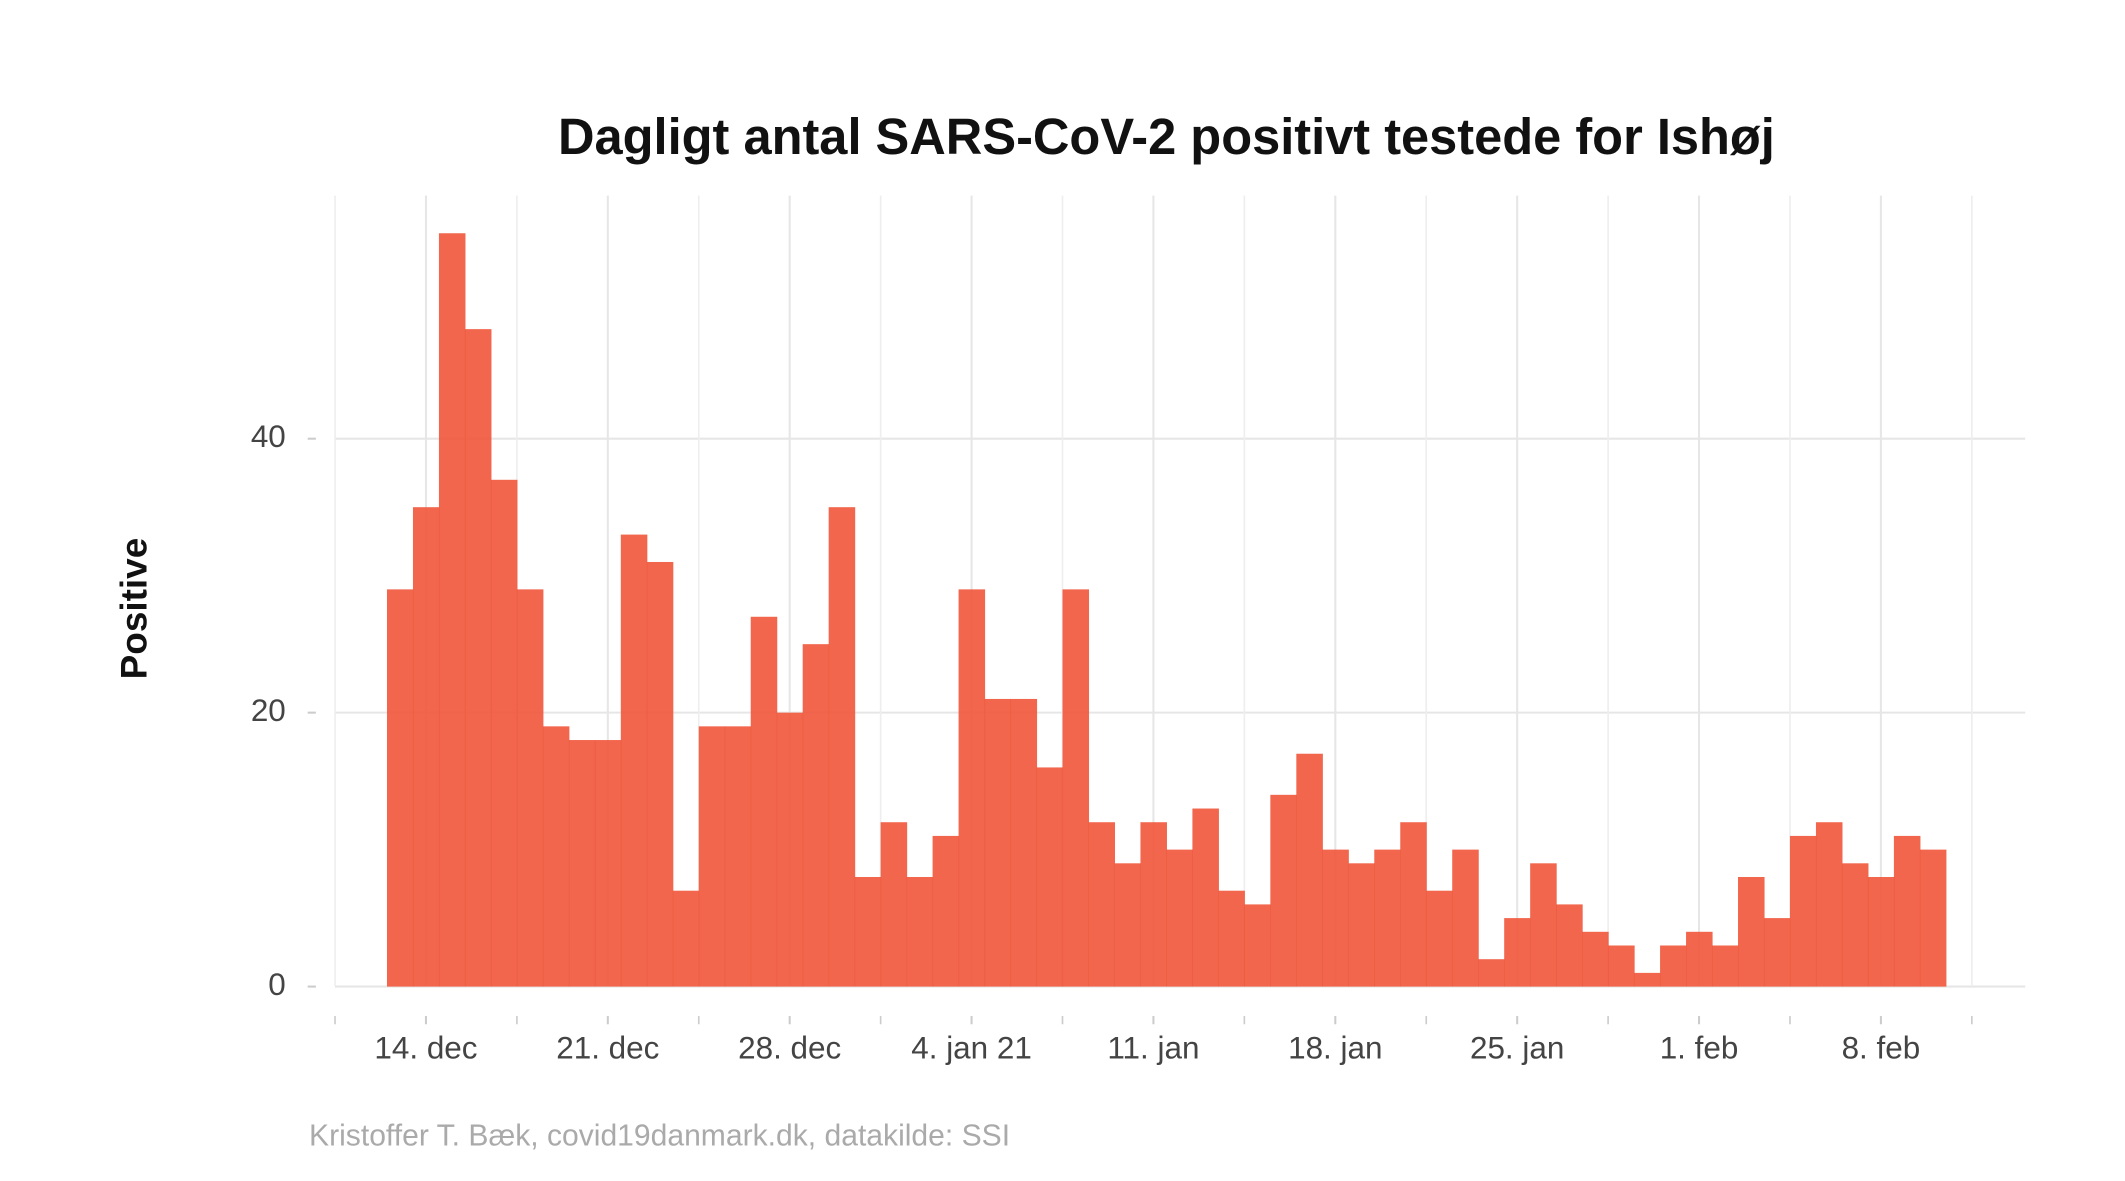  I want to click on x-tick-label: 18. jan, so click(1335, 1048).